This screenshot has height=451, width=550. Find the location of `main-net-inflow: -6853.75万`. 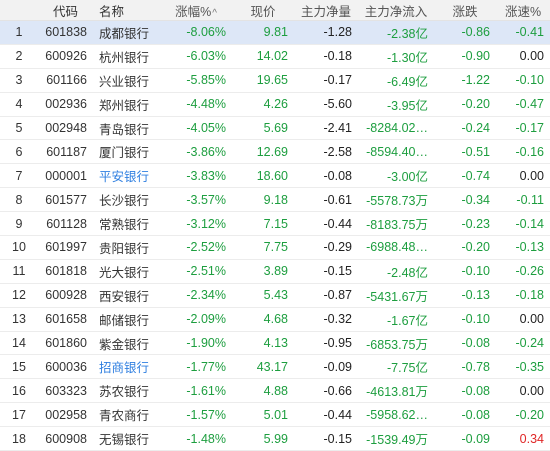

main-net-inflow: -6853.75万 is located at coordinates (396, 343).